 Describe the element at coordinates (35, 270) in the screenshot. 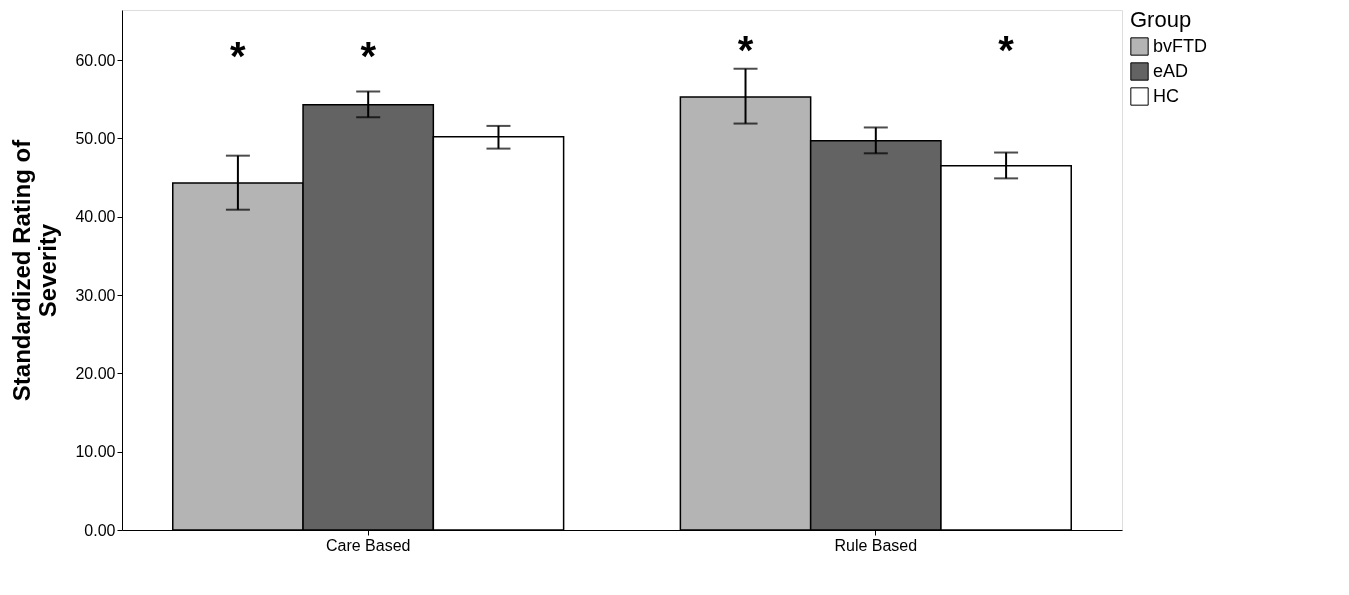

I see `y-axis-title: Standardized Rating of Severity` at that location.